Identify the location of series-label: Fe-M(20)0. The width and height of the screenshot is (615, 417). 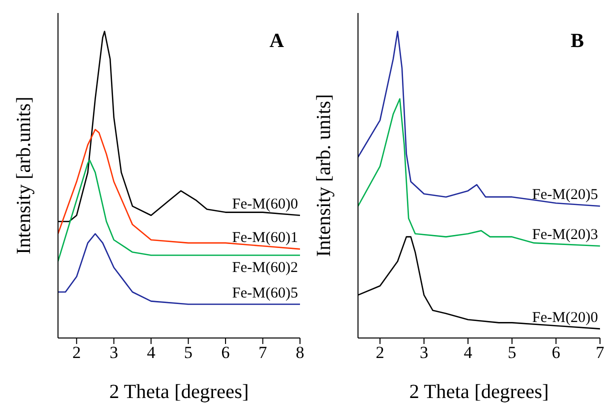
(565, 318).